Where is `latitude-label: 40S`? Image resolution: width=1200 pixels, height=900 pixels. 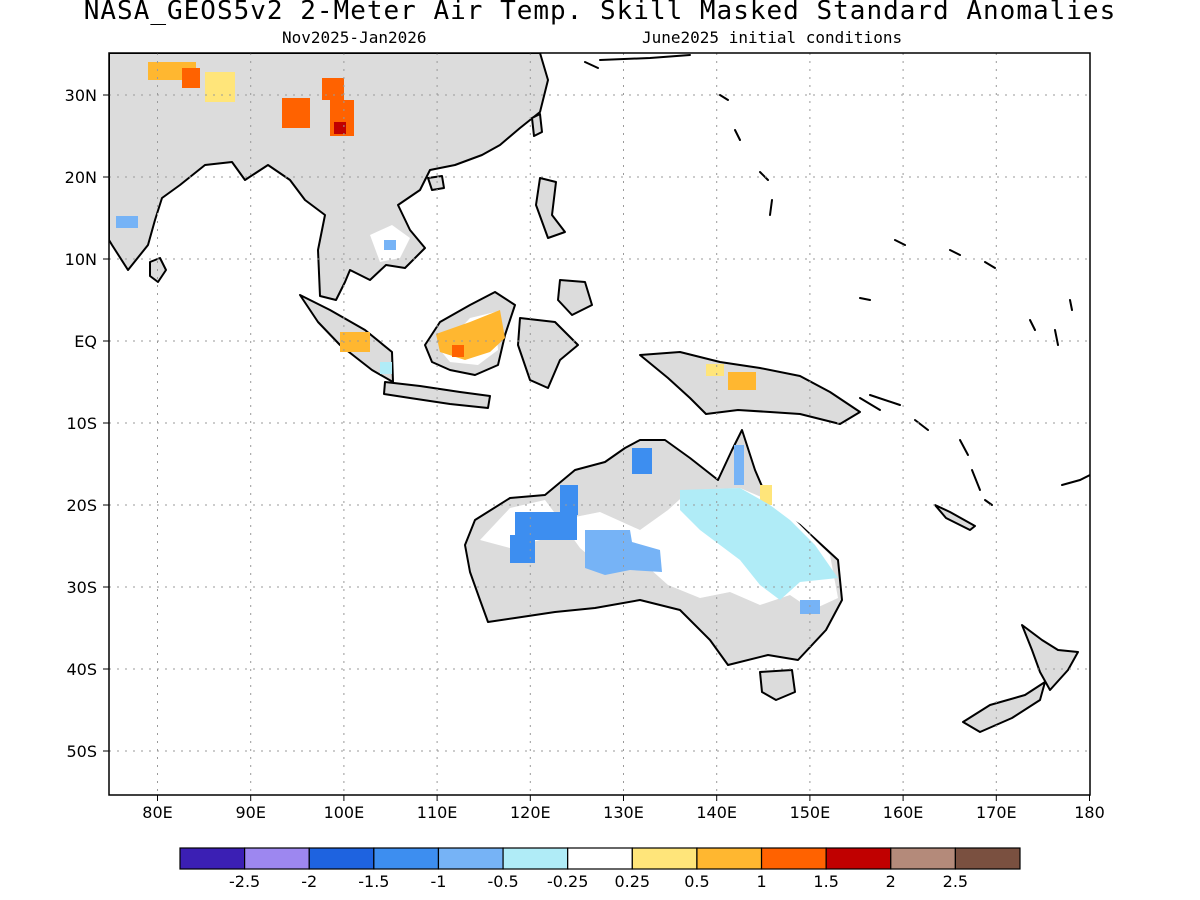 latitude-label: 40S is located at coordinates (81, 669).